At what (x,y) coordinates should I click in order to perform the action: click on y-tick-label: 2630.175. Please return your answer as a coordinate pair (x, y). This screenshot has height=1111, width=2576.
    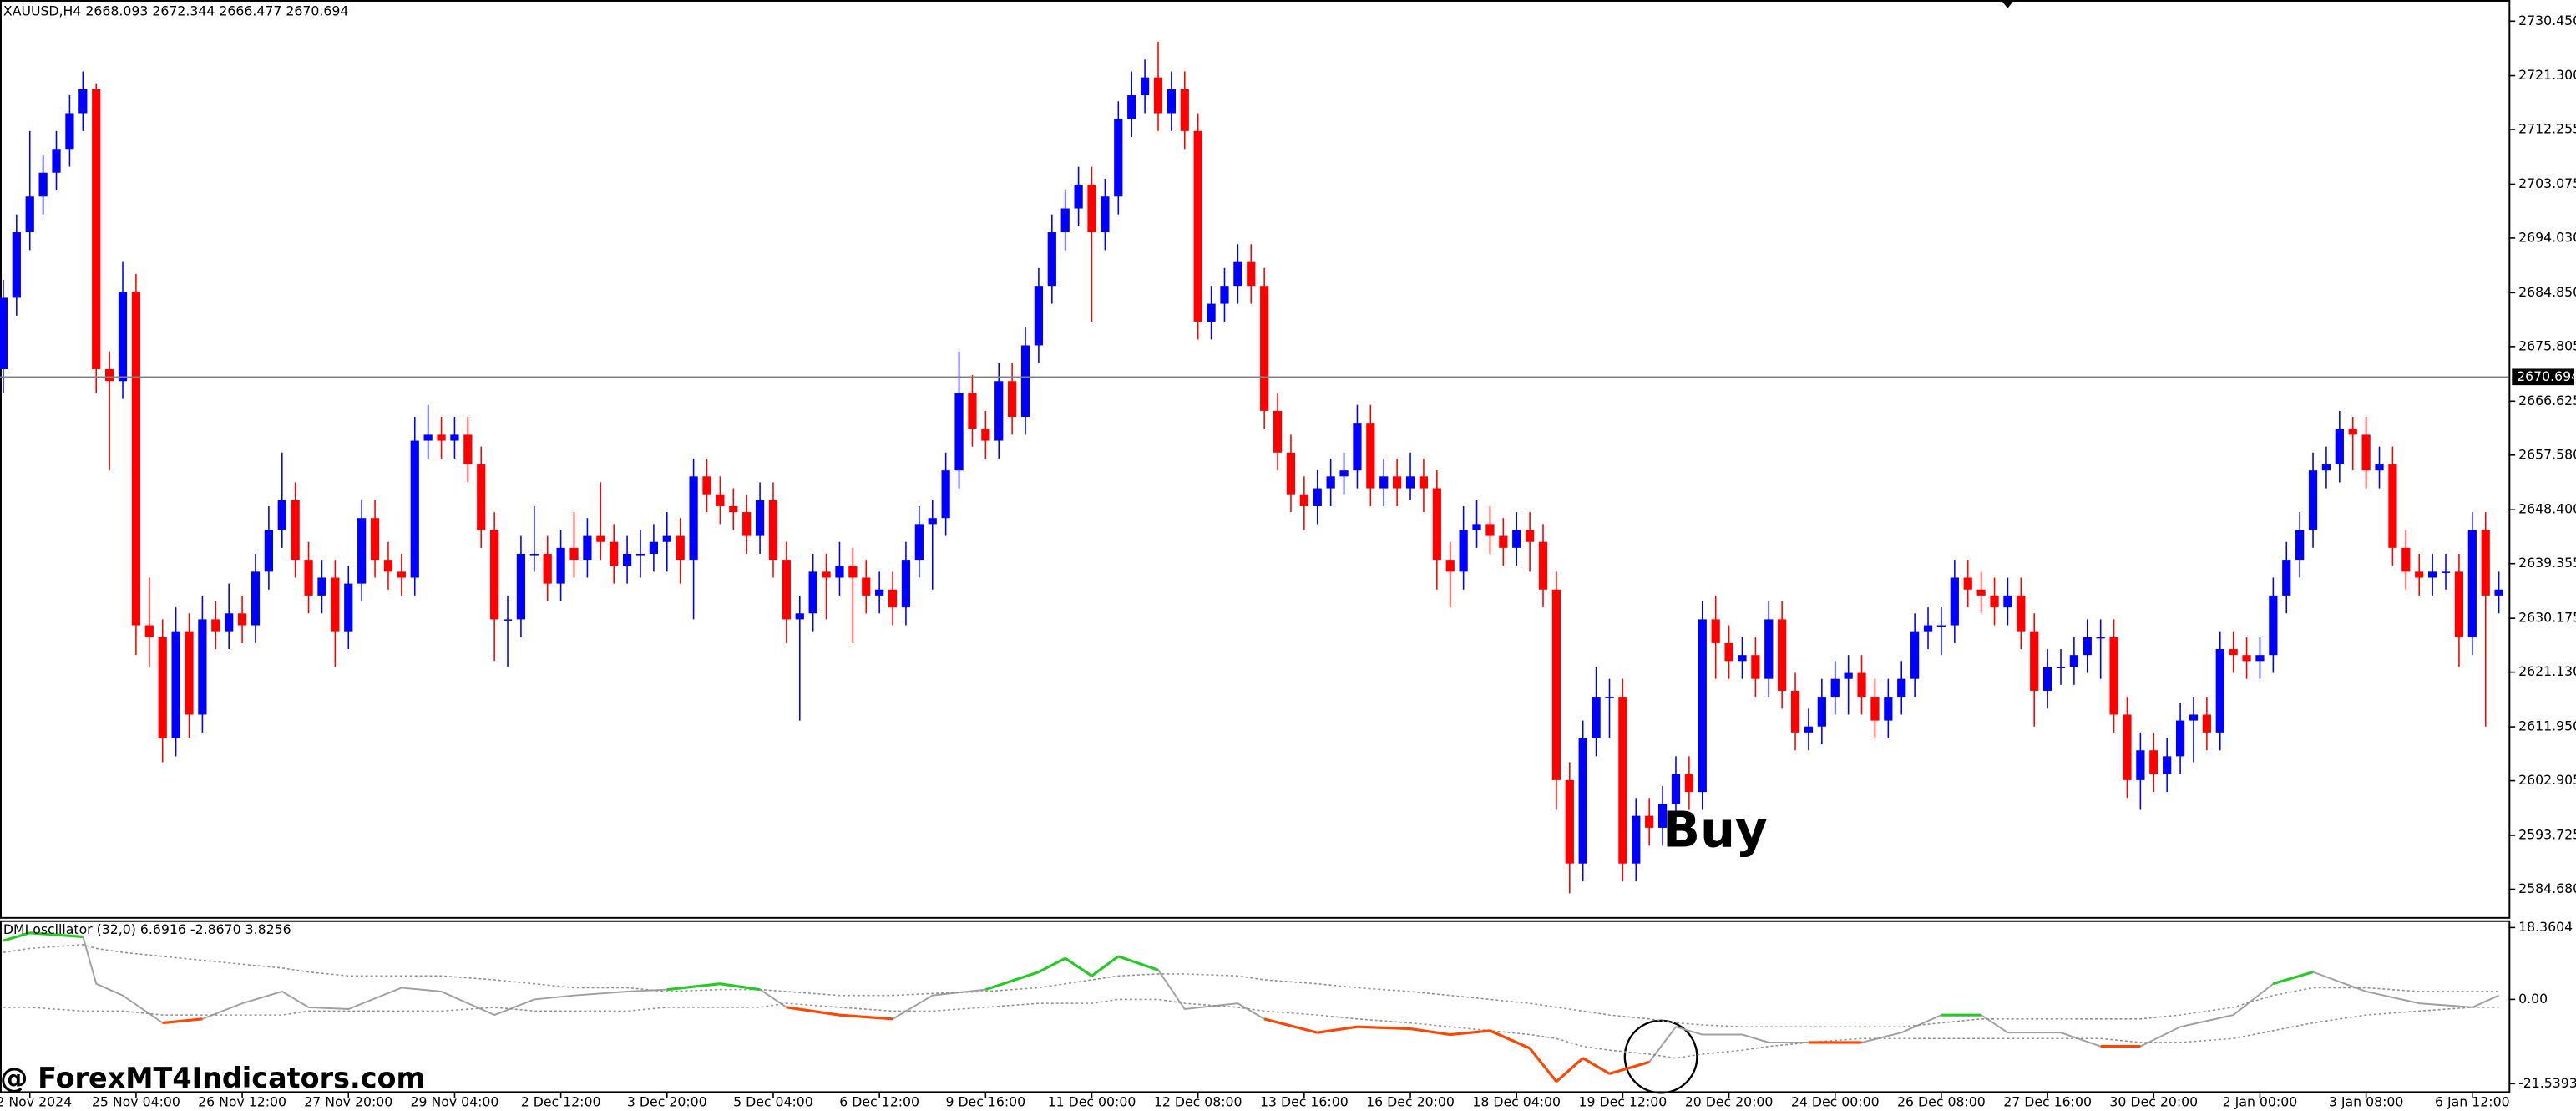
    Looking at the image, I should click on (2547, 618).